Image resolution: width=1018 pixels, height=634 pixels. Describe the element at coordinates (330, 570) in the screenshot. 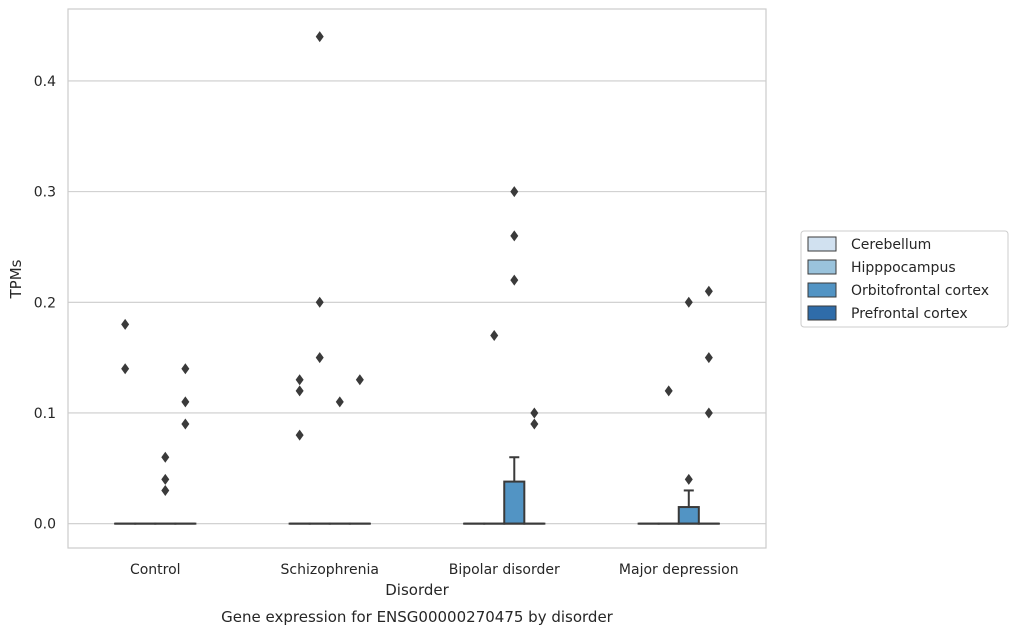

I see `x-tick-label: Schizophrenia` at that location.